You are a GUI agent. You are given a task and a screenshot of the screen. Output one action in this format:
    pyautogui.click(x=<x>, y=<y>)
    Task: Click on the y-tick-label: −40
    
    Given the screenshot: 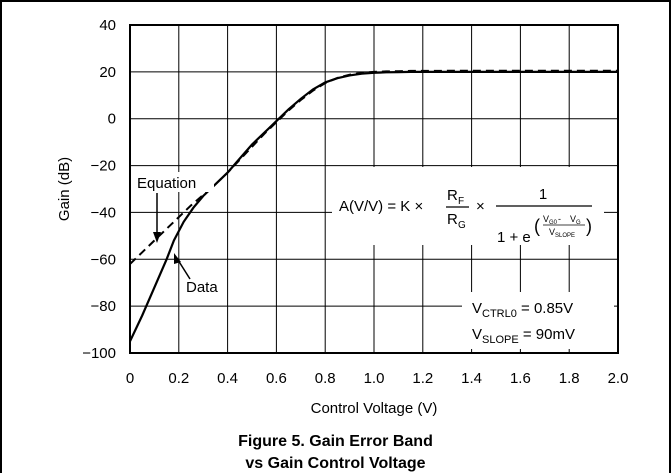 What is the action you would take?
    pyautogui.click(x=103, y=212)
    